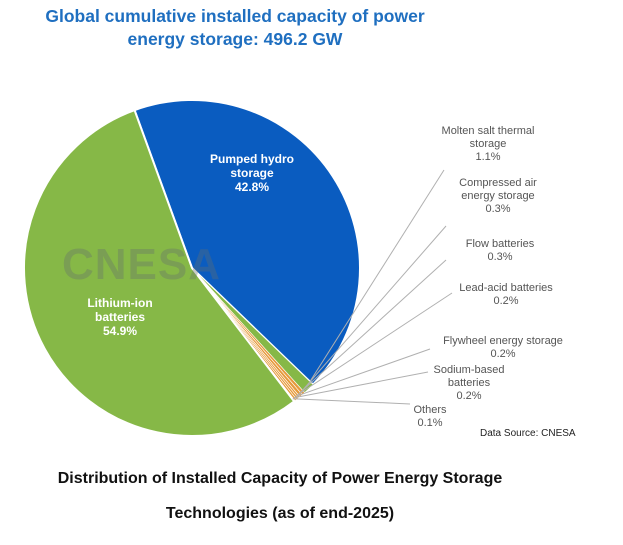 The width and height of the screenshot is (623, 545). Describe the element at coordinates (528, 433) in the screenshot. I see `data-source-note: Data Source: CNESA` at that location.